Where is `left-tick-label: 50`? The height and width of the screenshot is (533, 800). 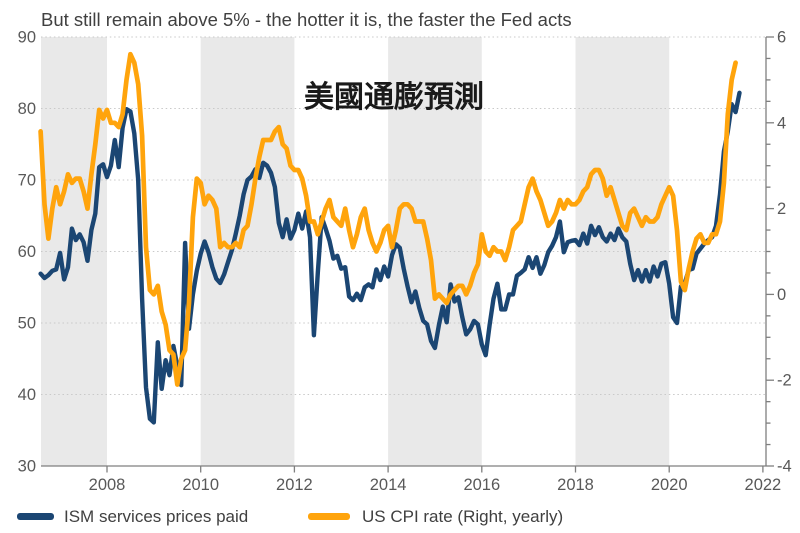 left-tick-label: 50 is located at coordinates (27, 324).